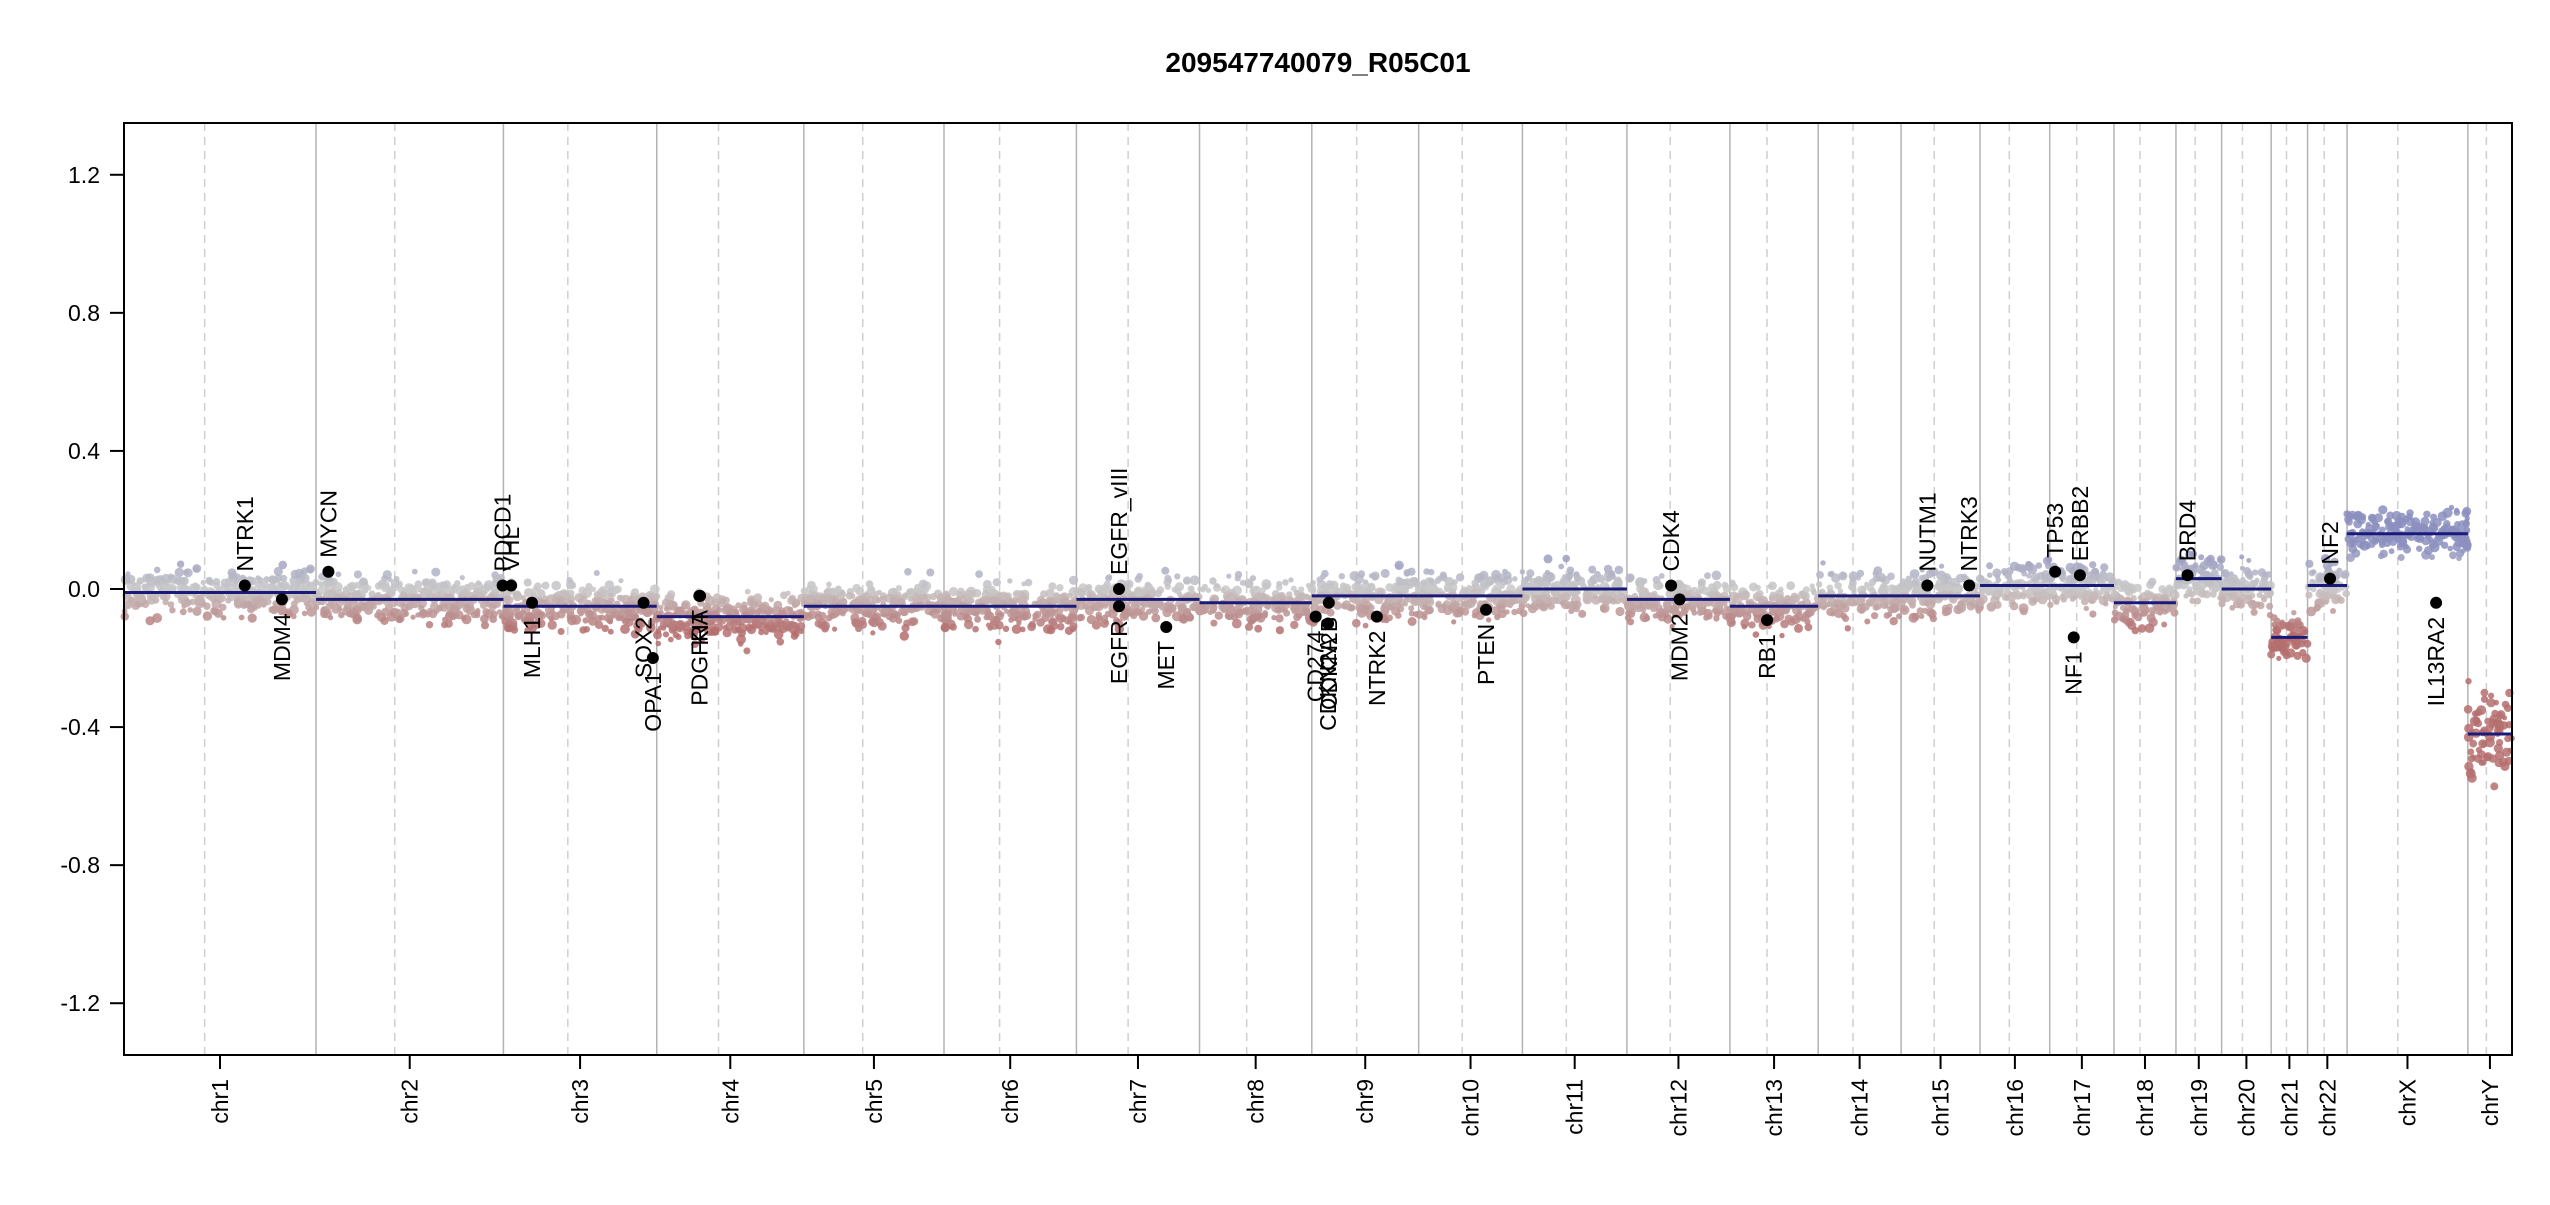 Image resolution: width=2550 pixels, height=1205 pixels. Describe the element at coordinates (699, 657) in the screenshot. I see `gene-label: PDGFRA` at that location.